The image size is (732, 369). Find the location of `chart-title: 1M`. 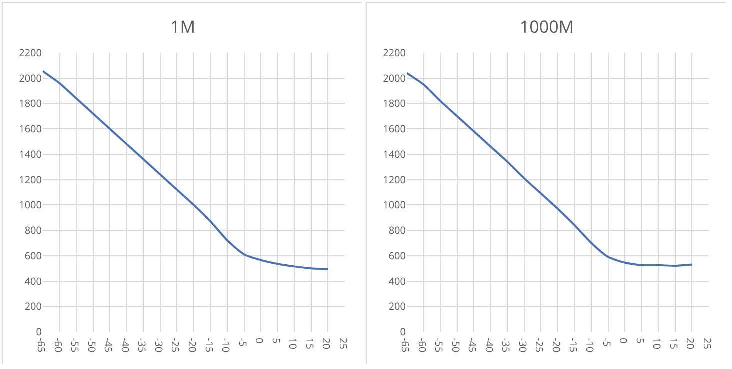

chart-title: 1M is located at coordinates (183, 26).